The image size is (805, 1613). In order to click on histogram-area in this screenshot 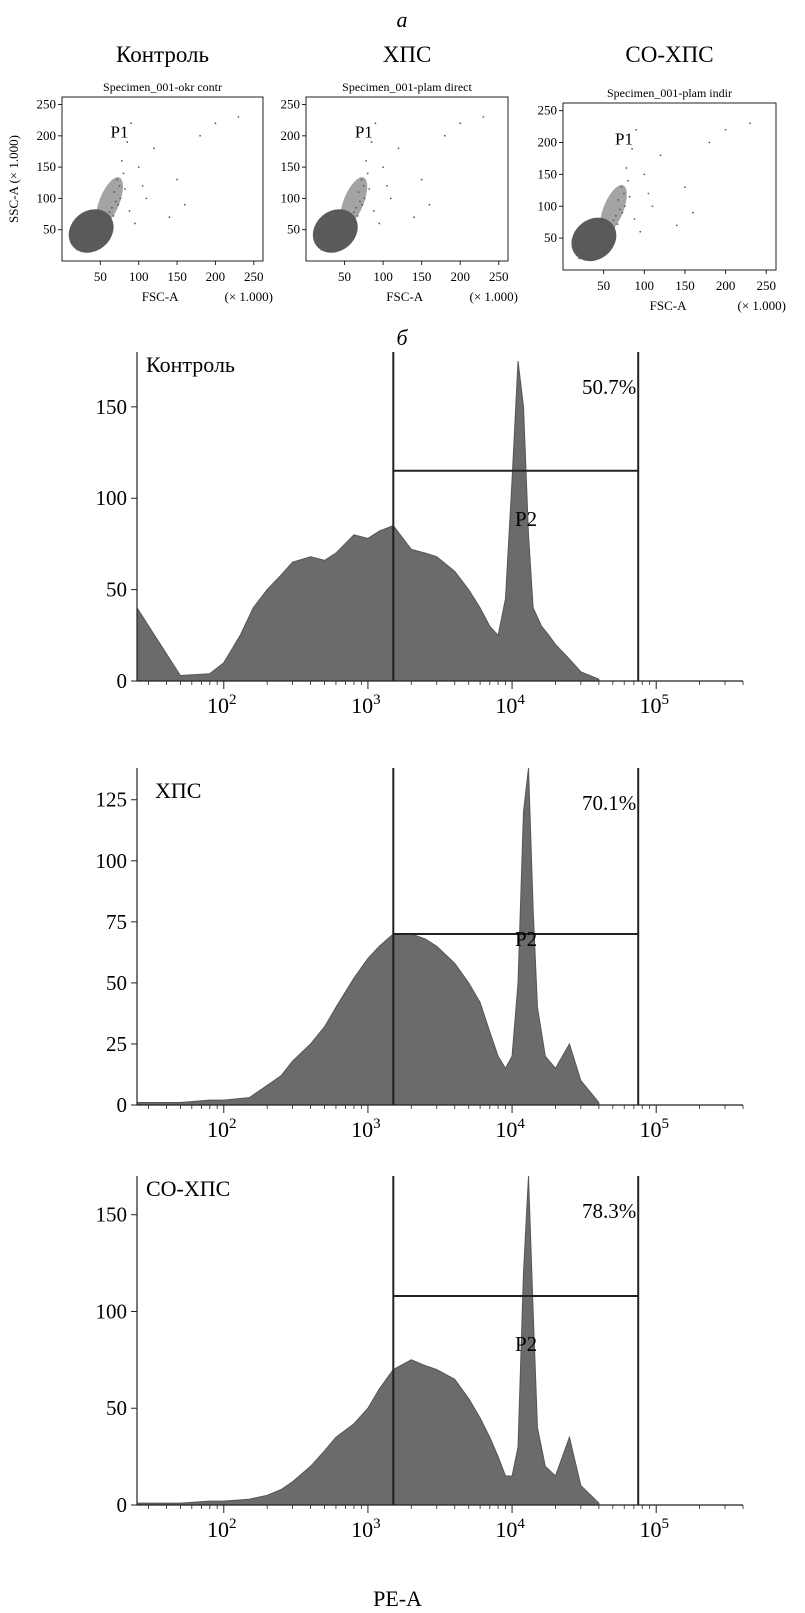, I will do `click(368, 936)`.